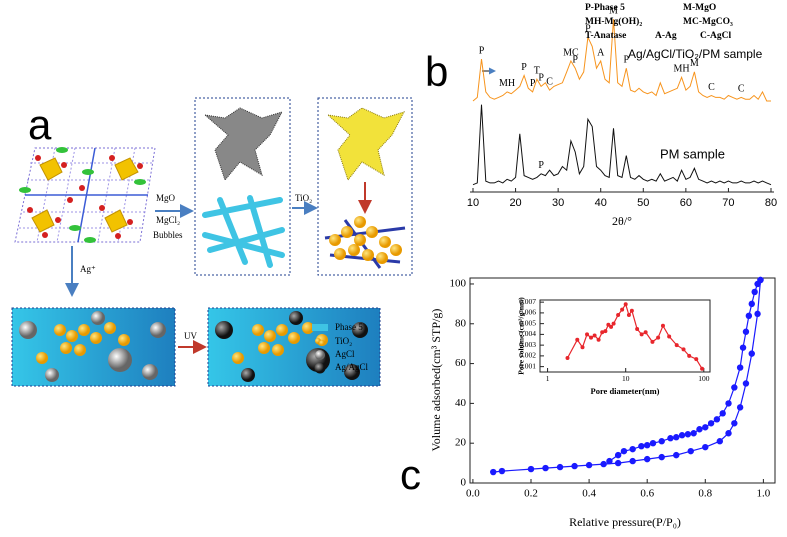  I want to click on x-tick-label: 100, so click(704, 378).